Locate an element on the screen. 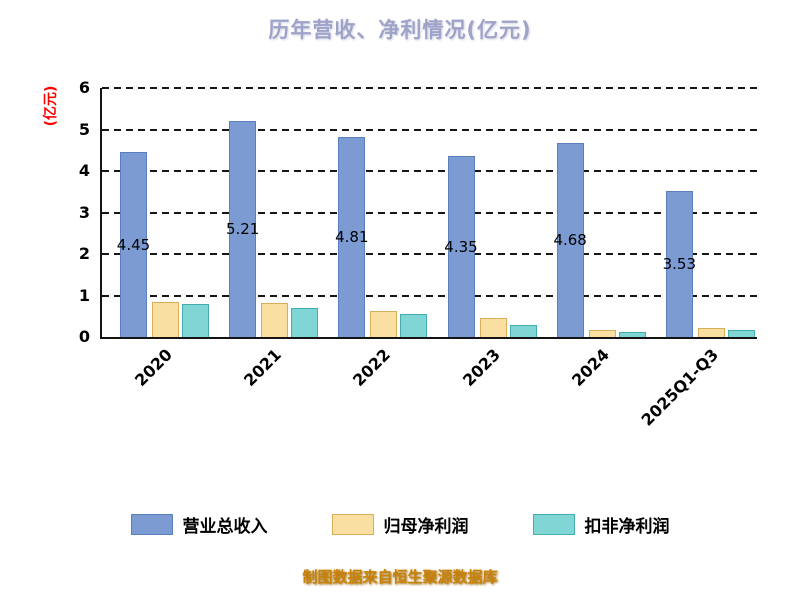 This screenshot has height=600, width=800. legend-label: 归母净利润 is located at coordinates (426, 527).